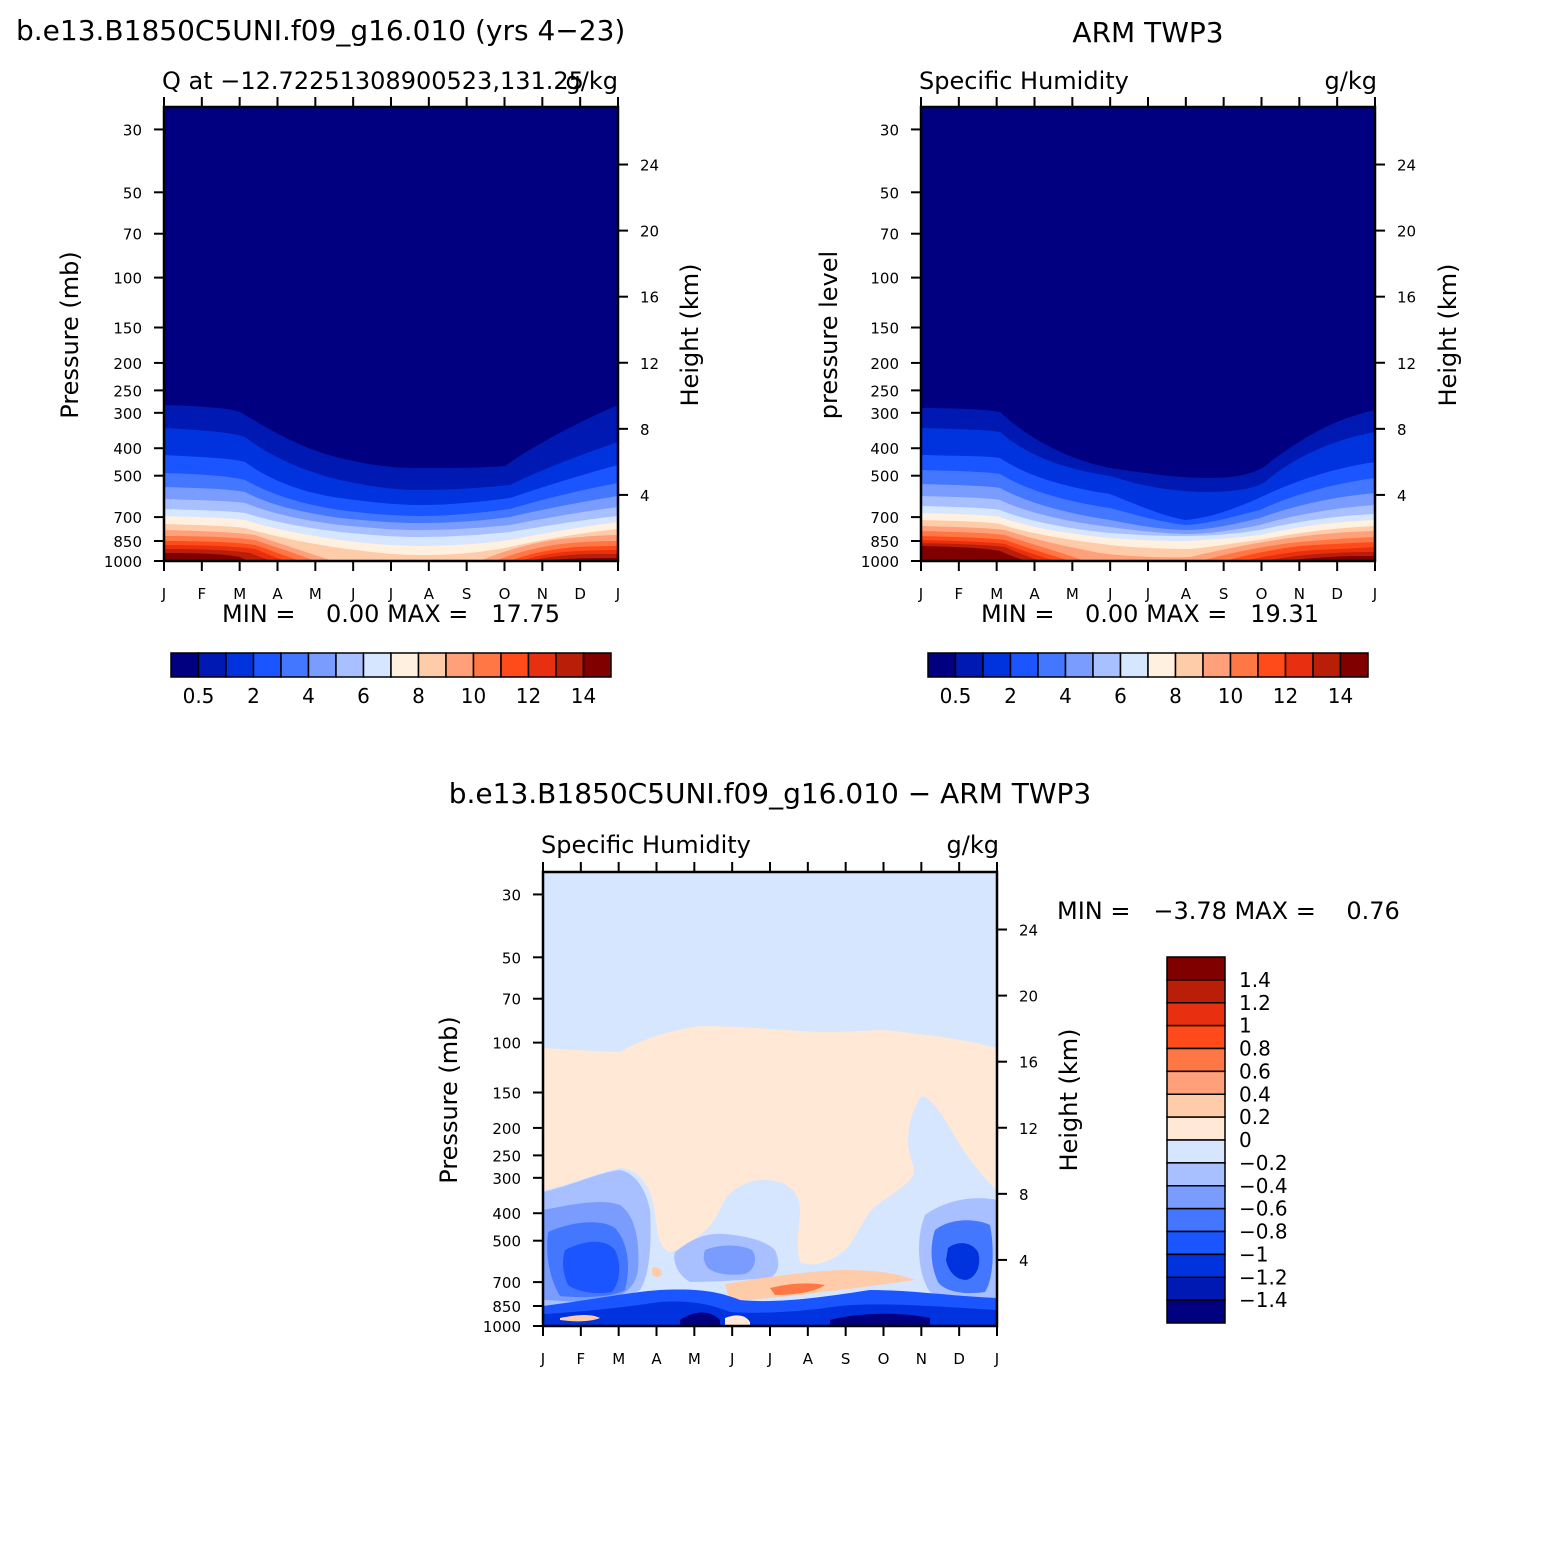 Image resolution: width=1541 pixels, height=1541 pixels. I want to click on pressure-tick-label: 300, so click(884, 414).